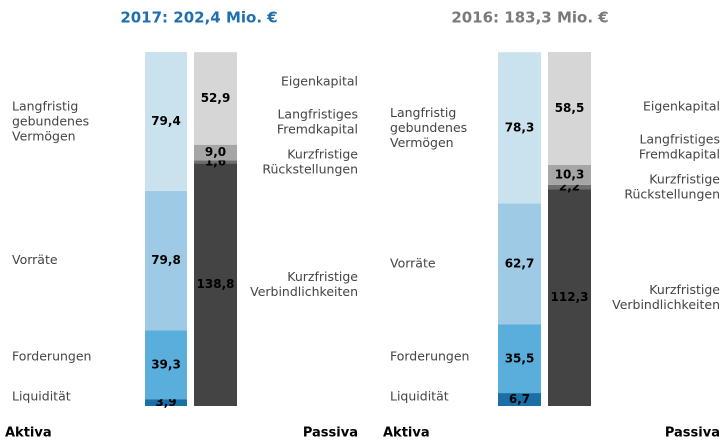  I want to click on value-label: 35,5, so click(520, 358).